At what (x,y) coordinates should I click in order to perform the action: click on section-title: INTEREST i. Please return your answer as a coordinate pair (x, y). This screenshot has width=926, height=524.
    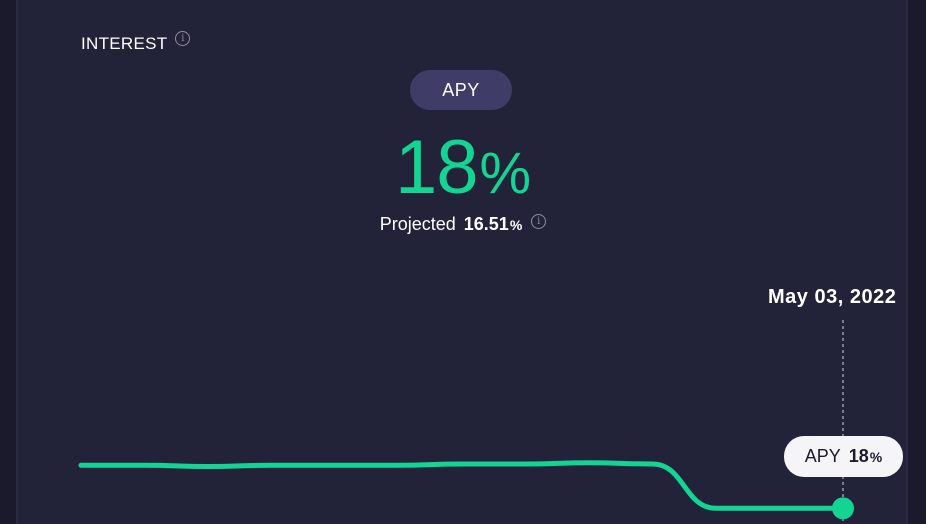
    Looking at the image, I should click on (136, 42).